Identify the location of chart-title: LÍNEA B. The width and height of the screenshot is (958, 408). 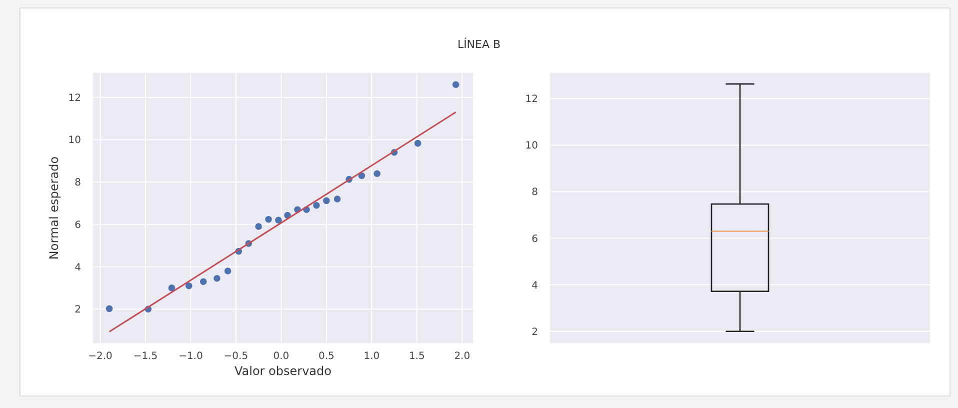
(479, 44).